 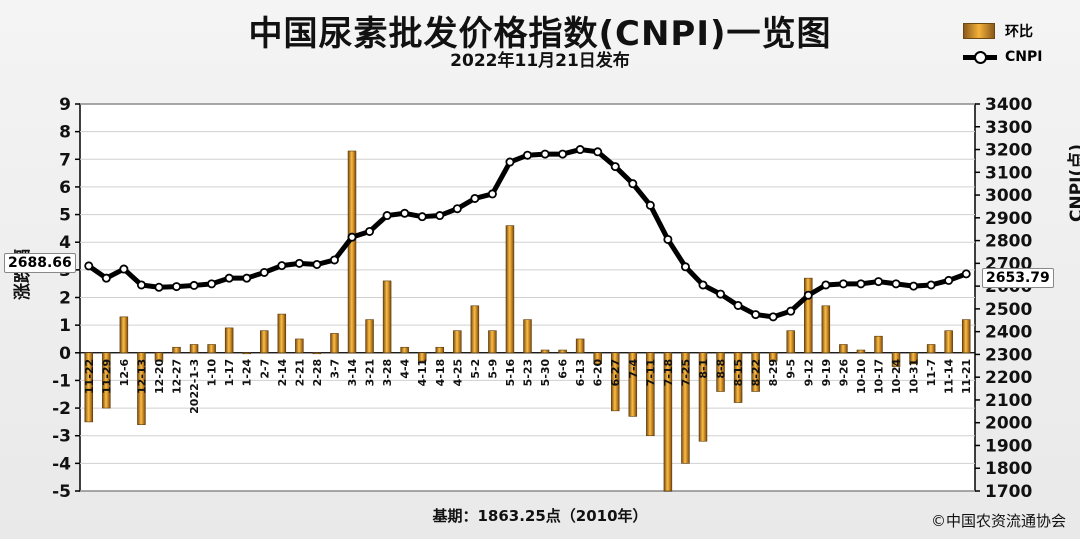 What do you see at coordinates (1008, 242) in the screenshot?
I see `y-right-tick-label: 2800` at bounding box center [1008, 242].